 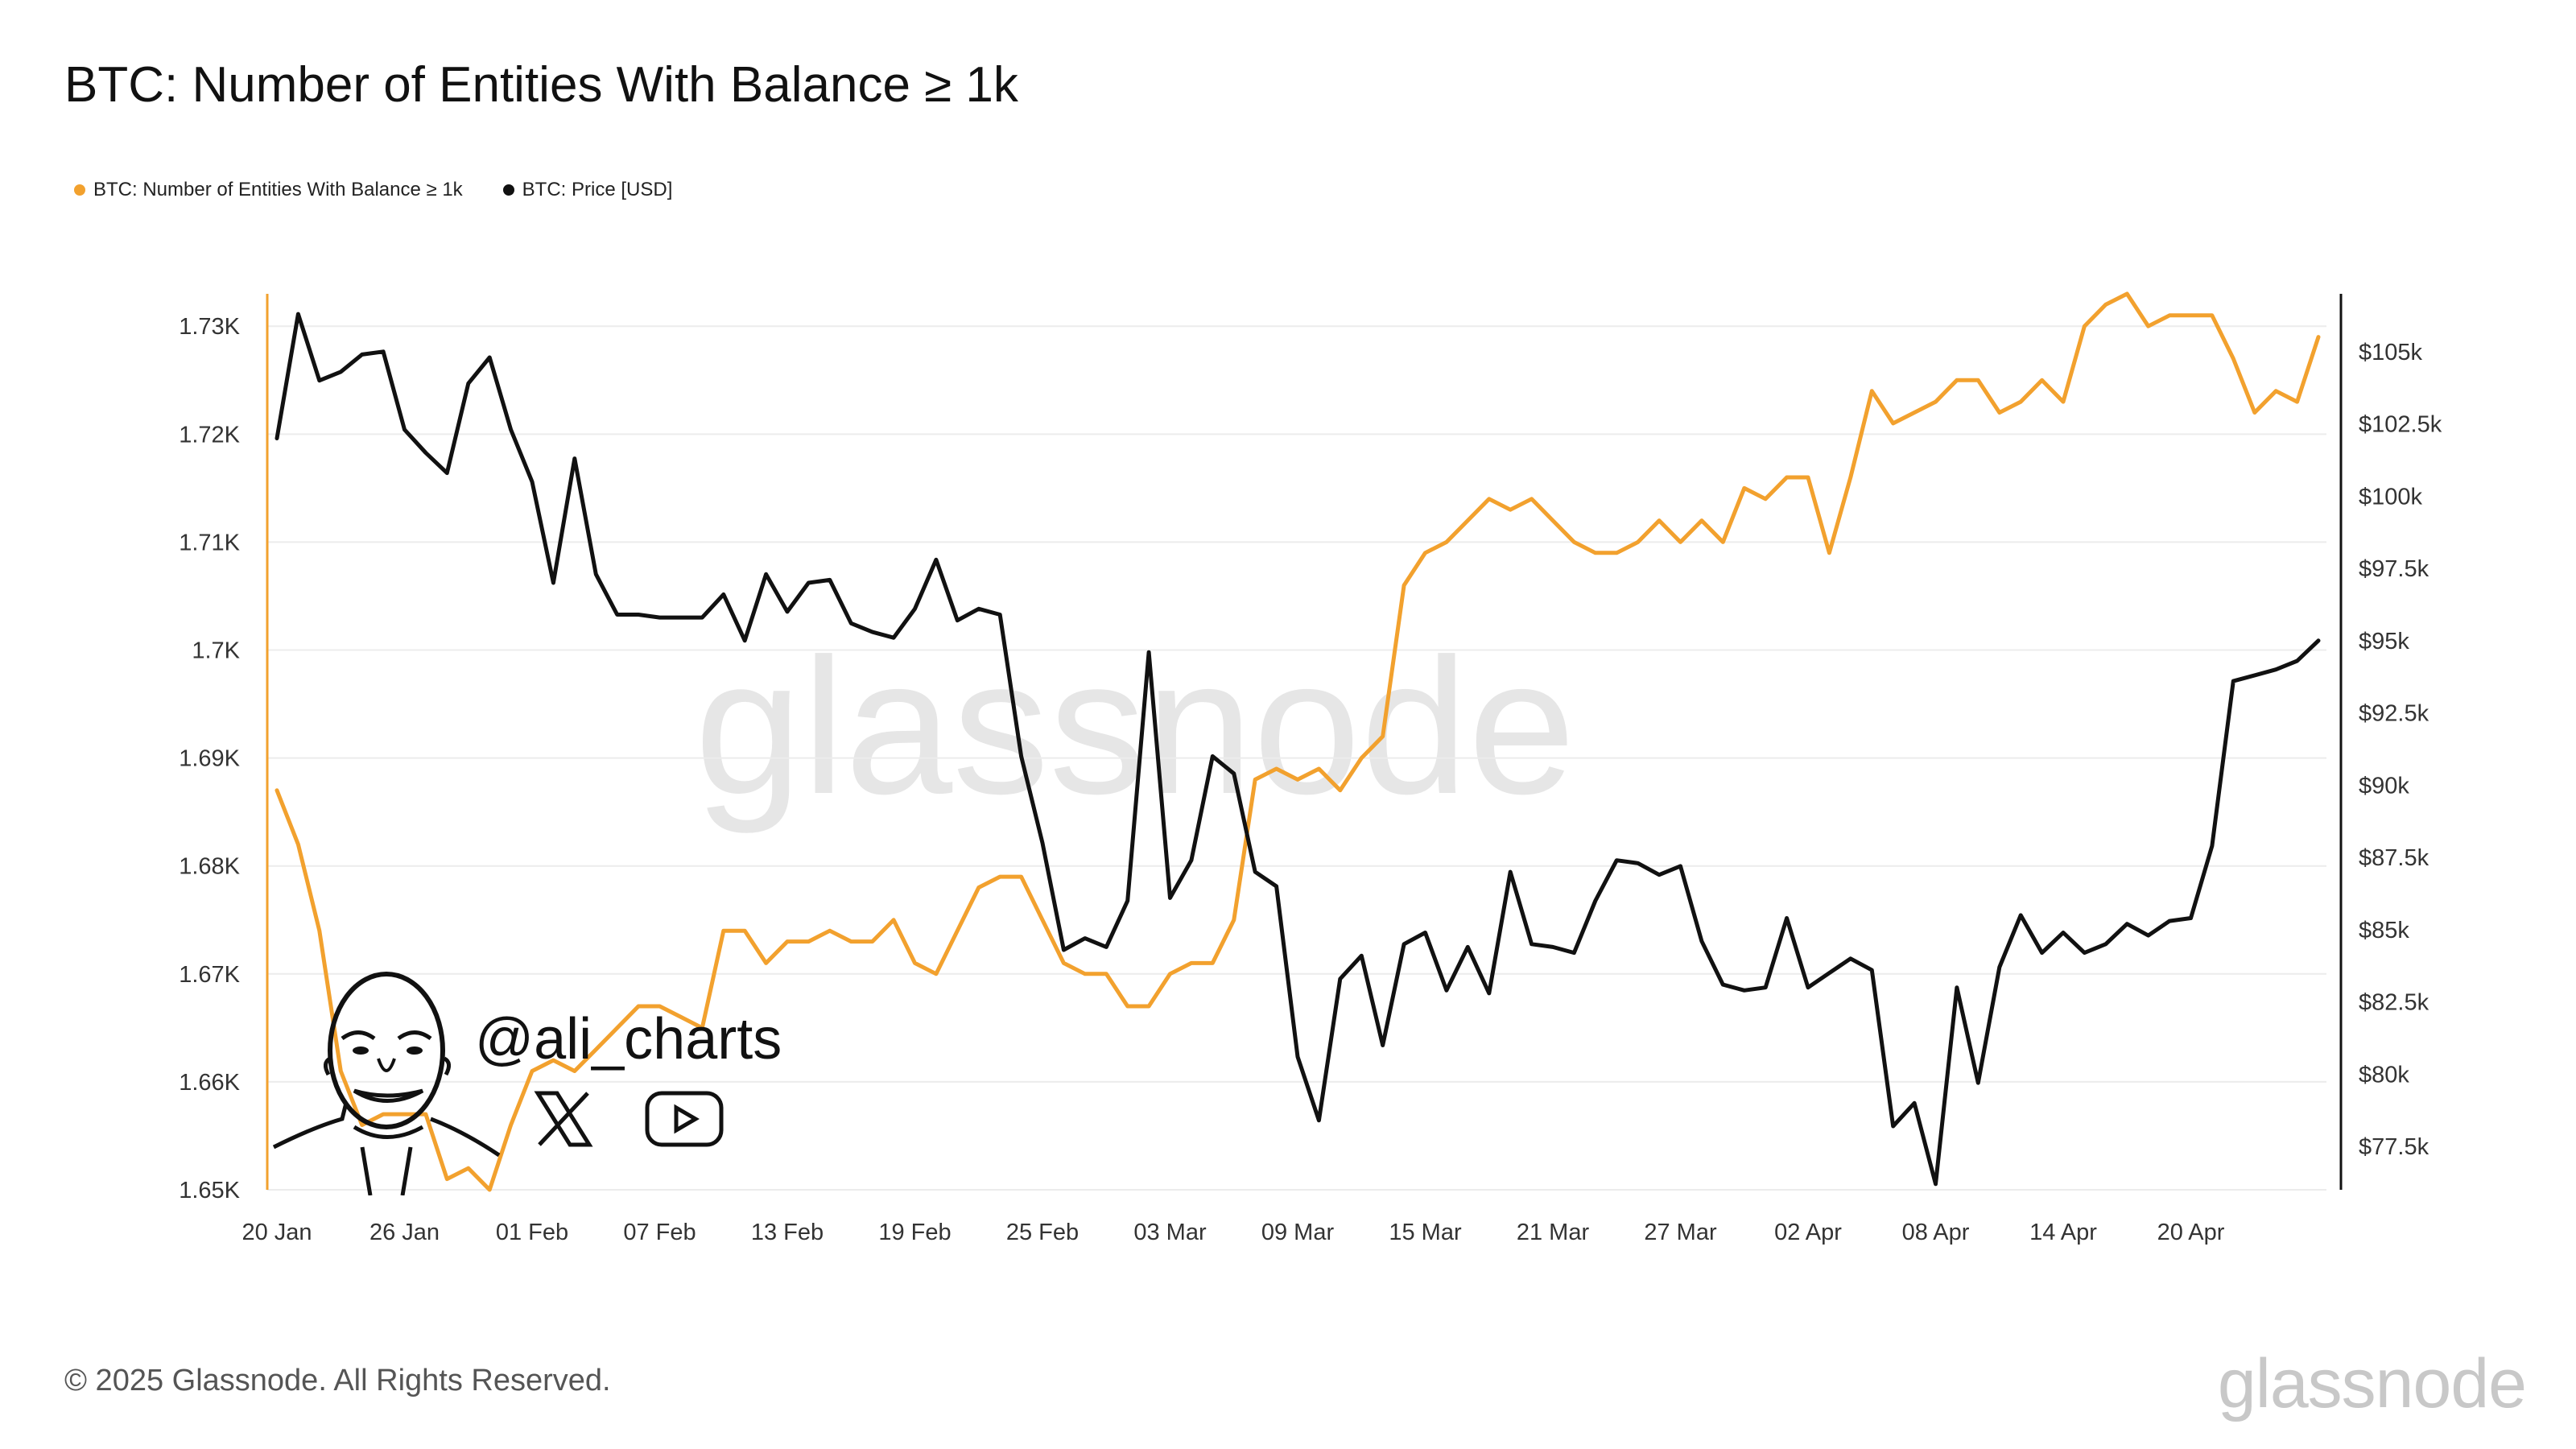 I want to click on right-axis-tick-label: $100k, so click(x=2391, y=497).